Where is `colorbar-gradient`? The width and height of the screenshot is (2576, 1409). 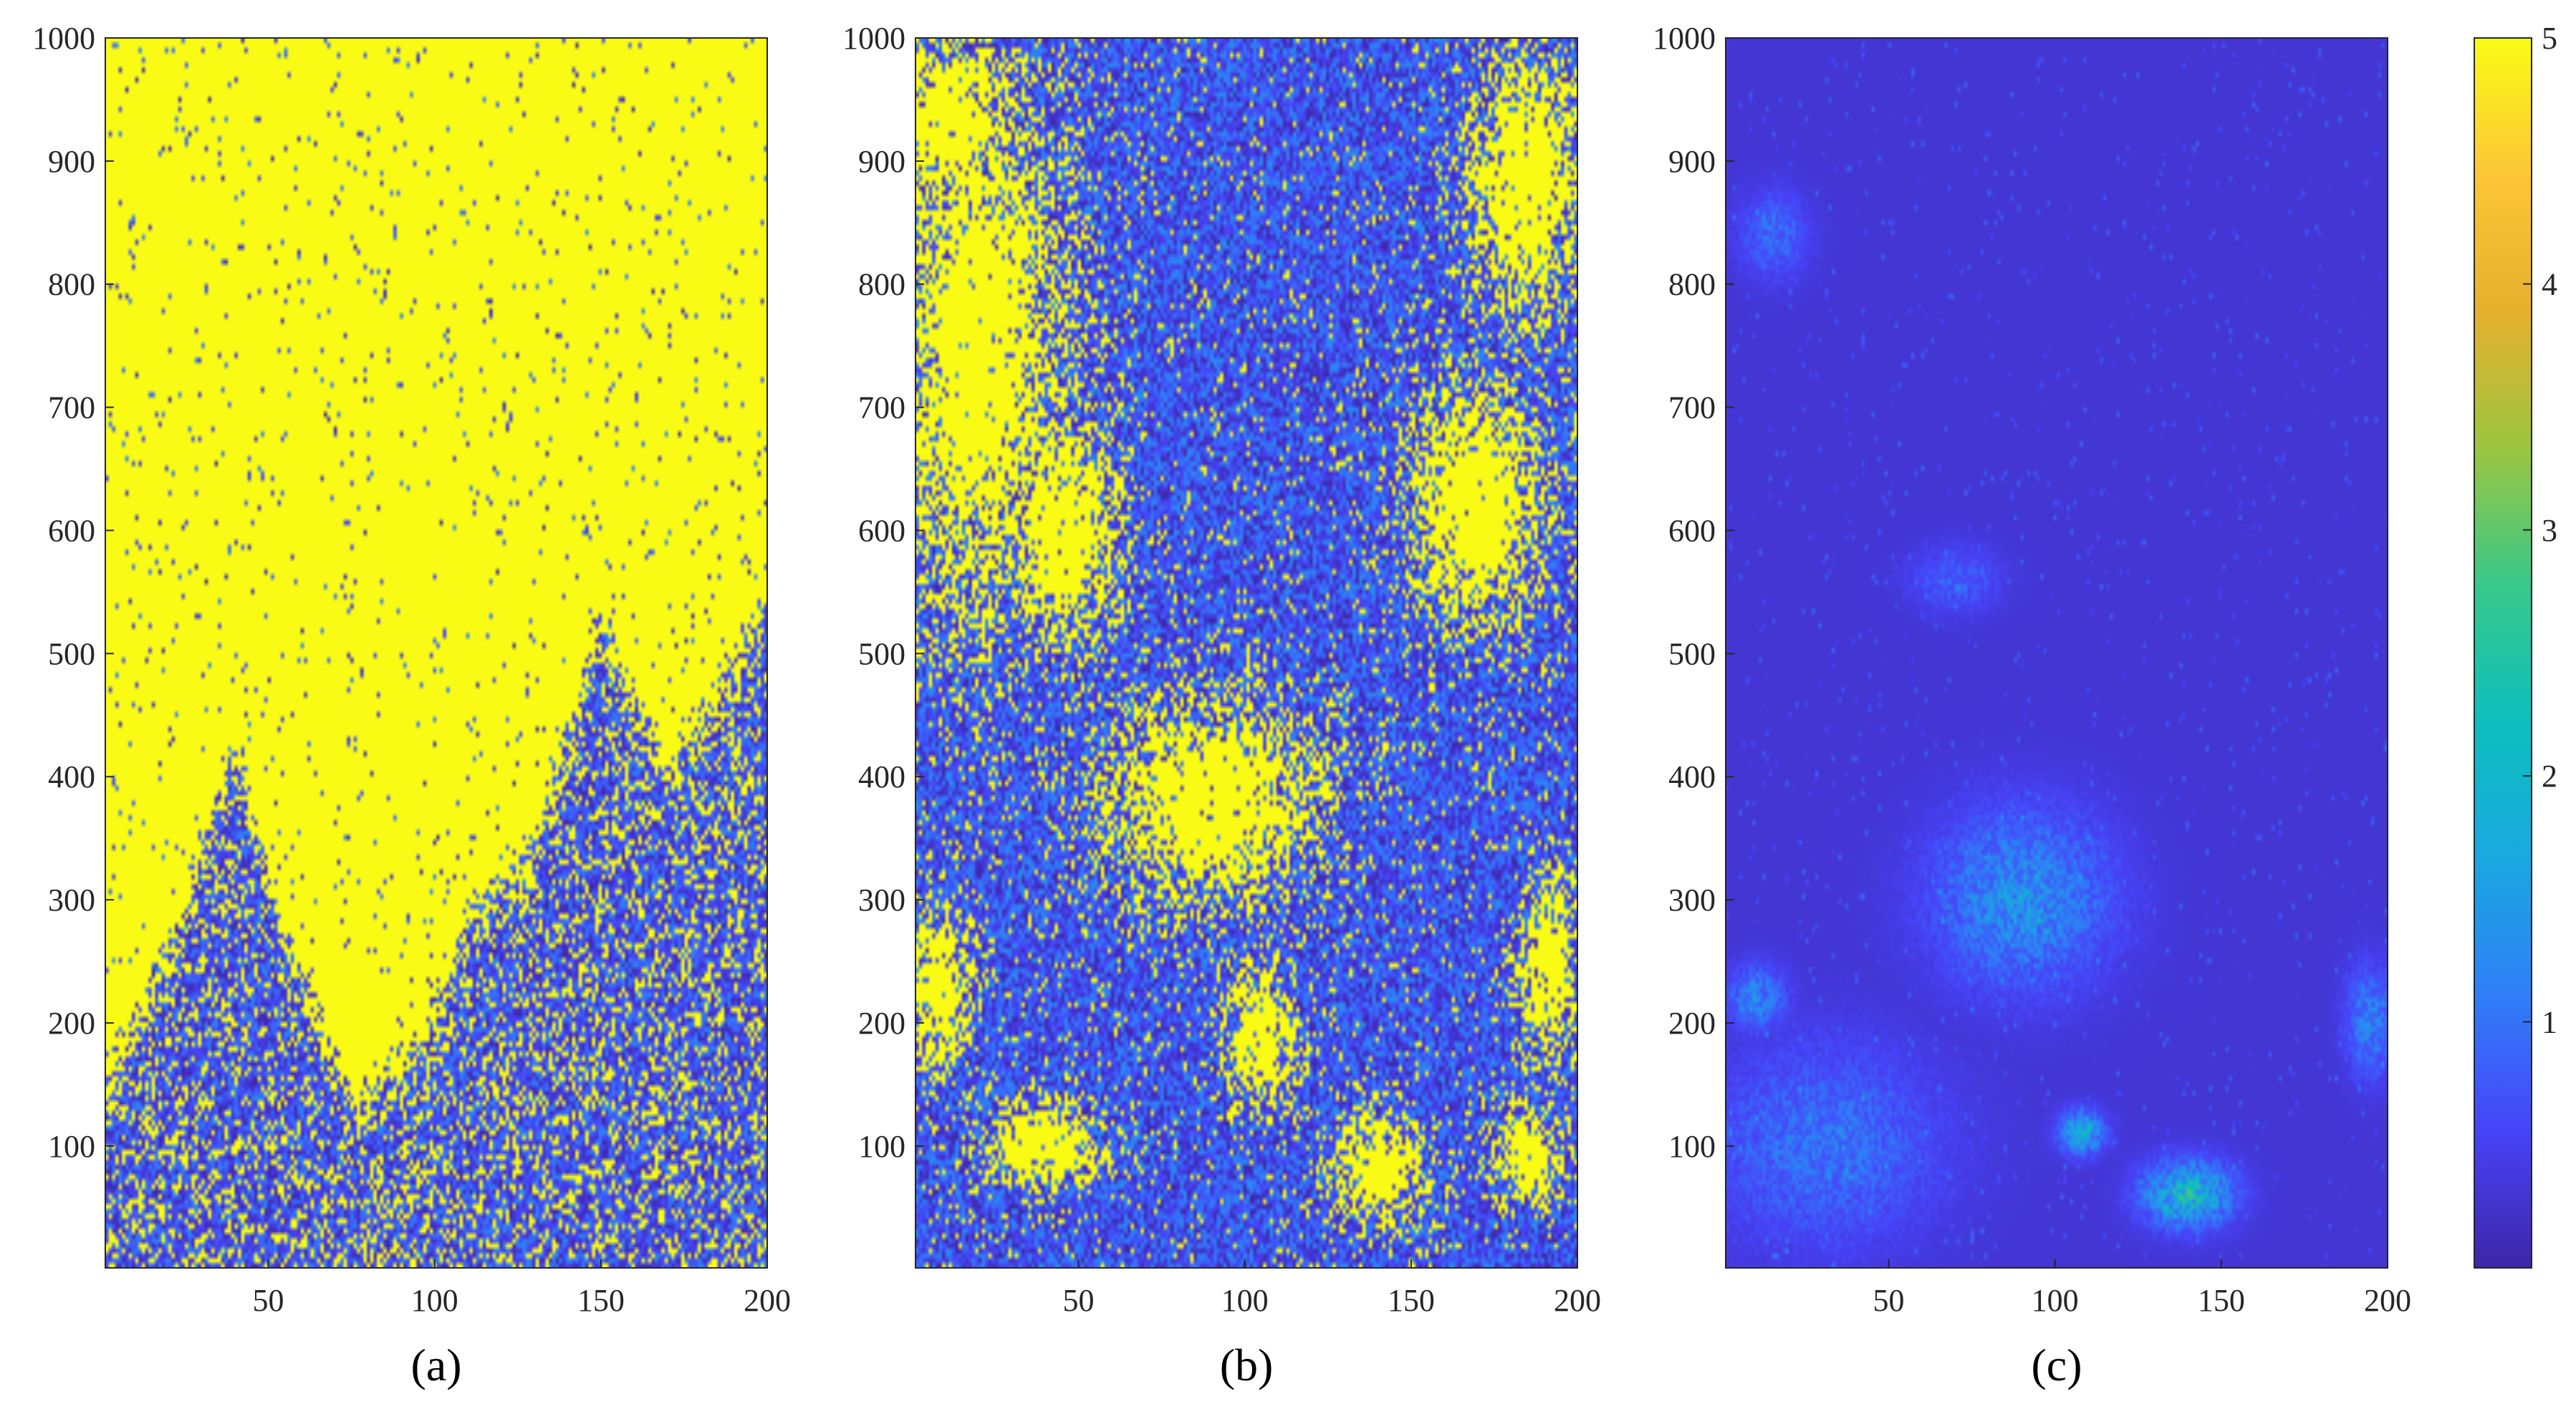
colorbar-gradient is located at coordinates (2503, 653).